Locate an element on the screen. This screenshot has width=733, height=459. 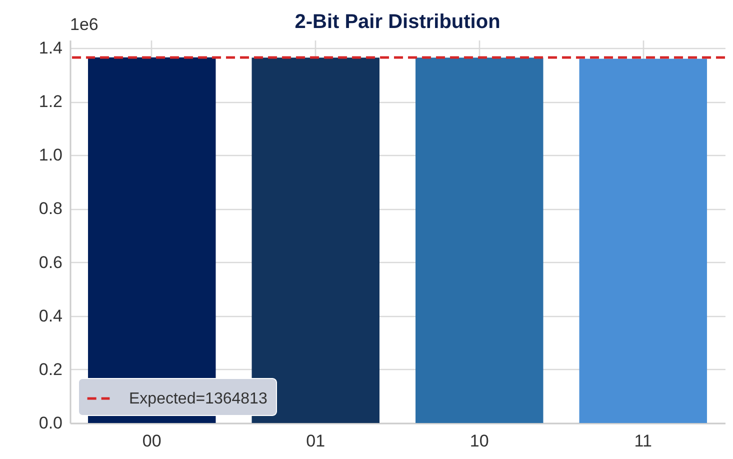
y-tick-label: 0.0 is located at coordinates (50, 423).